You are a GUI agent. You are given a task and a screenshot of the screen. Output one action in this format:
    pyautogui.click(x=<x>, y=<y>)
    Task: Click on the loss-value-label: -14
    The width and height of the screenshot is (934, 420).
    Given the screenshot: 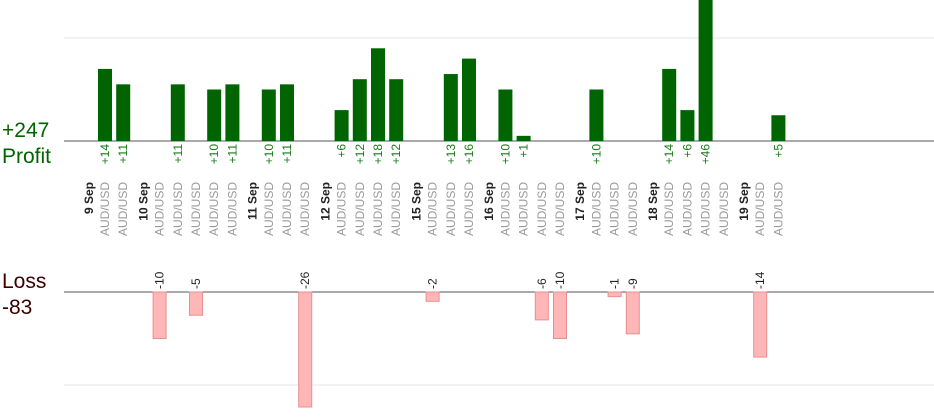 What is the action you would take?
    pyautogui.click(x=760, y=280)
    